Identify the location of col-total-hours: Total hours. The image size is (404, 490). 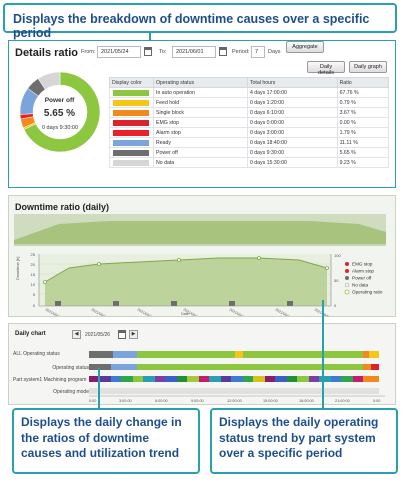
(292, 82).